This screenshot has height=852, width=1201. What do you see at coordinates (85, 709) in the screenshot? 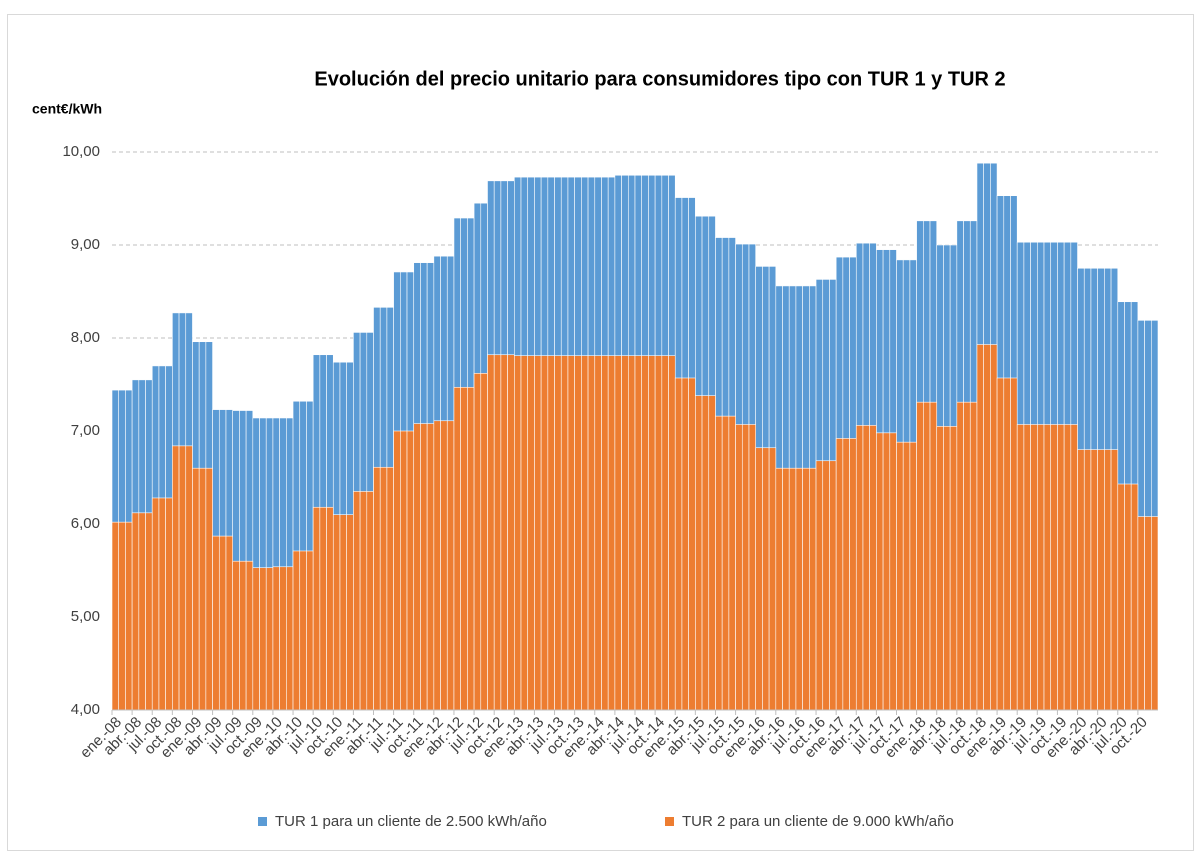
I see `y-tick-label: 4,00` at bounding box center [85, 709].